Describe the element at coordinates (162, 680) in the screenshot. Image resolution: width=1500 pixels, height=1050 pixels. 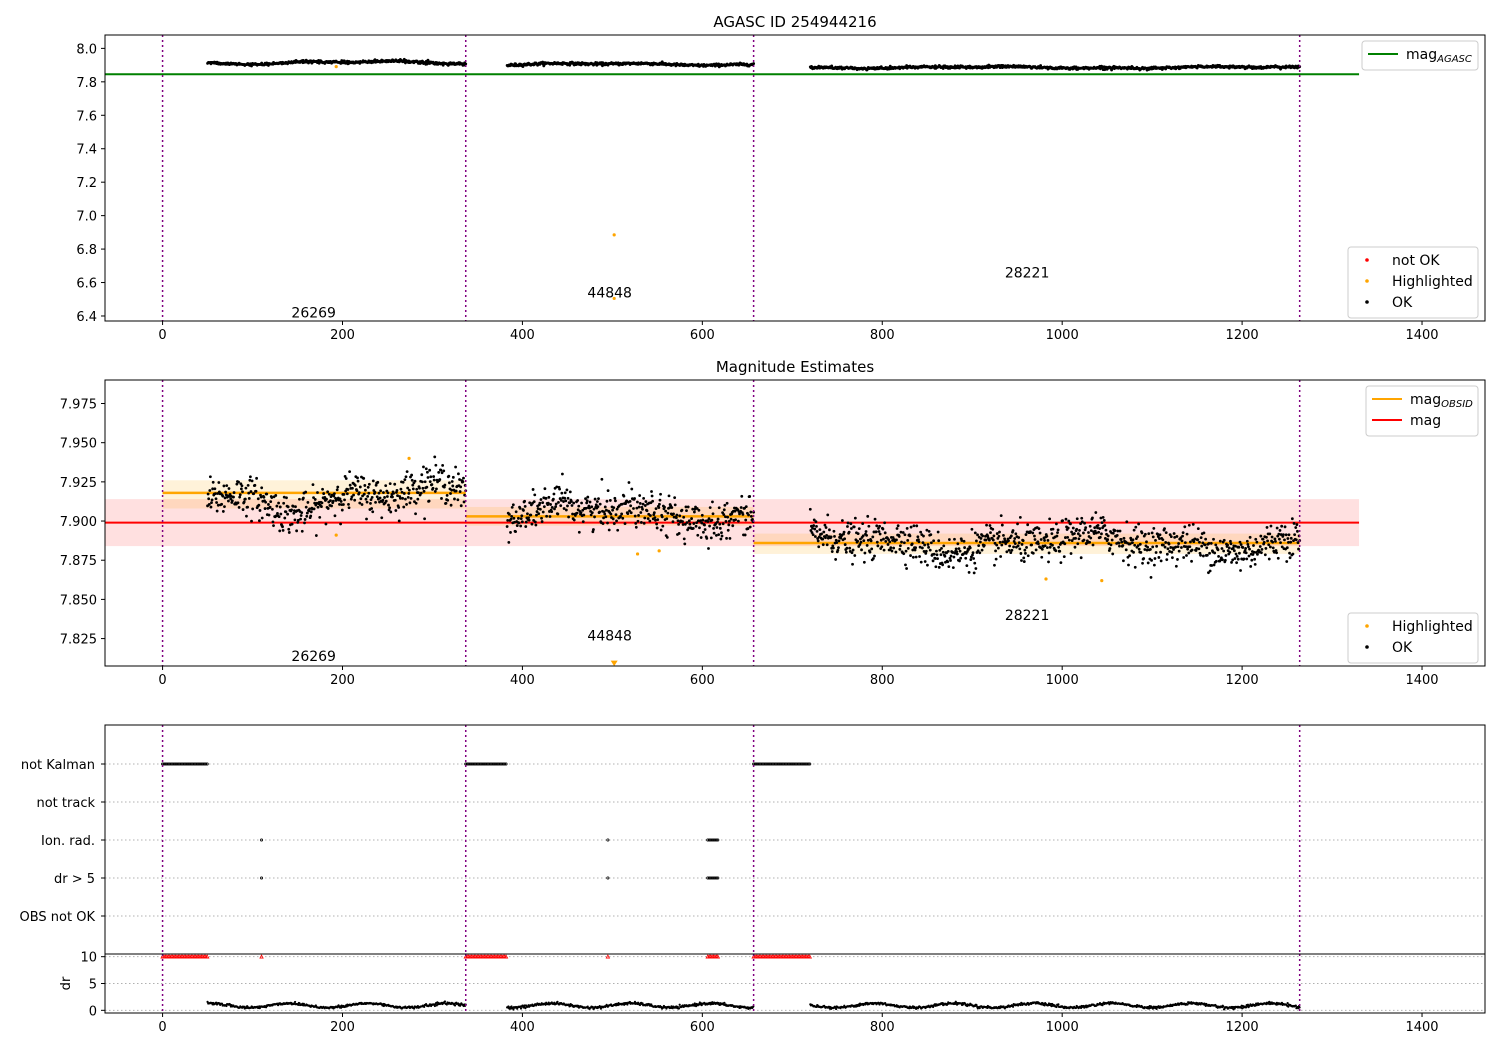
I see `x-tick-label: 0` at that location.